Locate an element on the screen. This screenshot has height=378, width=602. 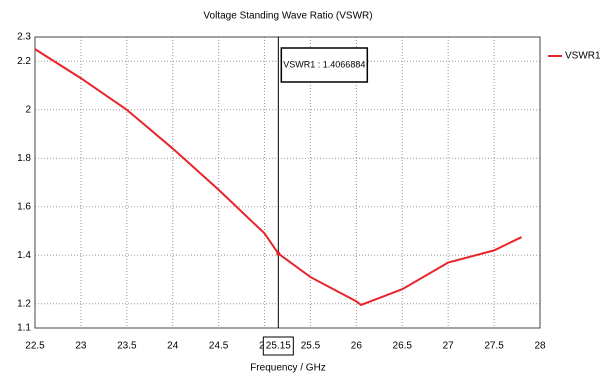
y-tick-label: 1.2 is located at coordinates (24, 303).